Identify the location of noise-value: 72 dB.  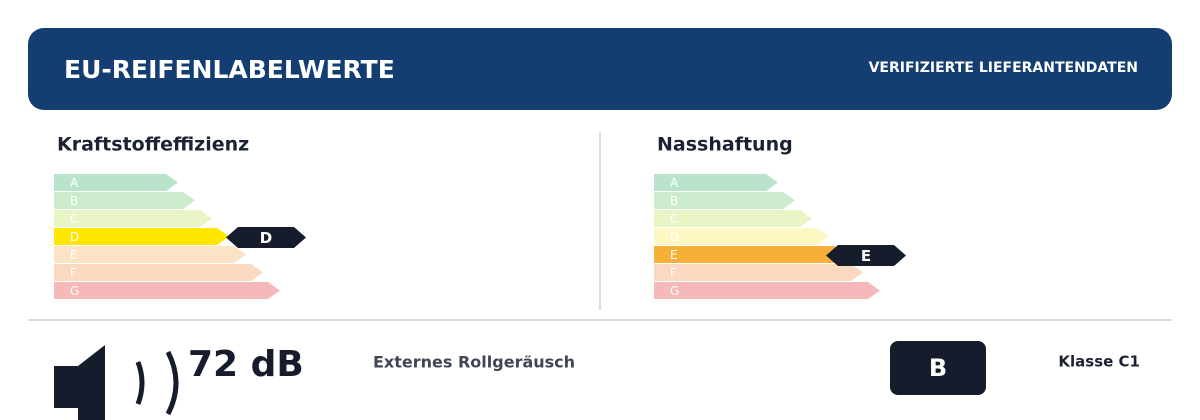
(246, 364).